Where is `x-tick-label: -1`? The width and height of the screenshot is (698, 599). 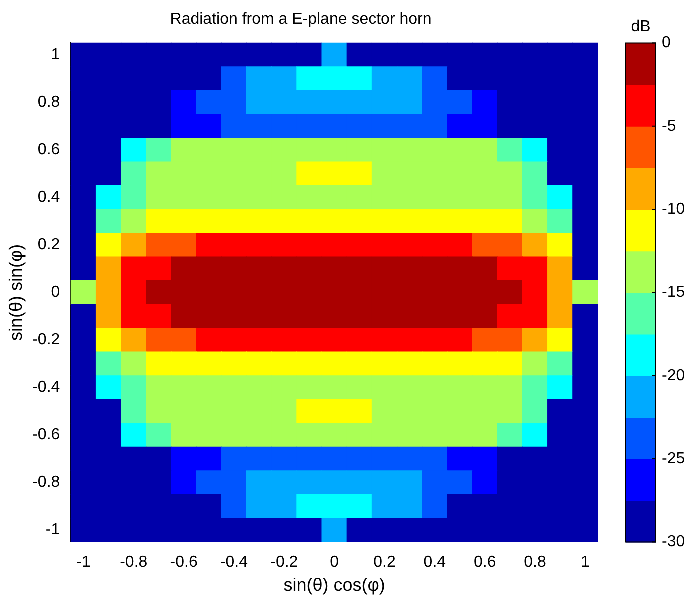
x-tick-label: -1 is located at coordinates (83, 563).